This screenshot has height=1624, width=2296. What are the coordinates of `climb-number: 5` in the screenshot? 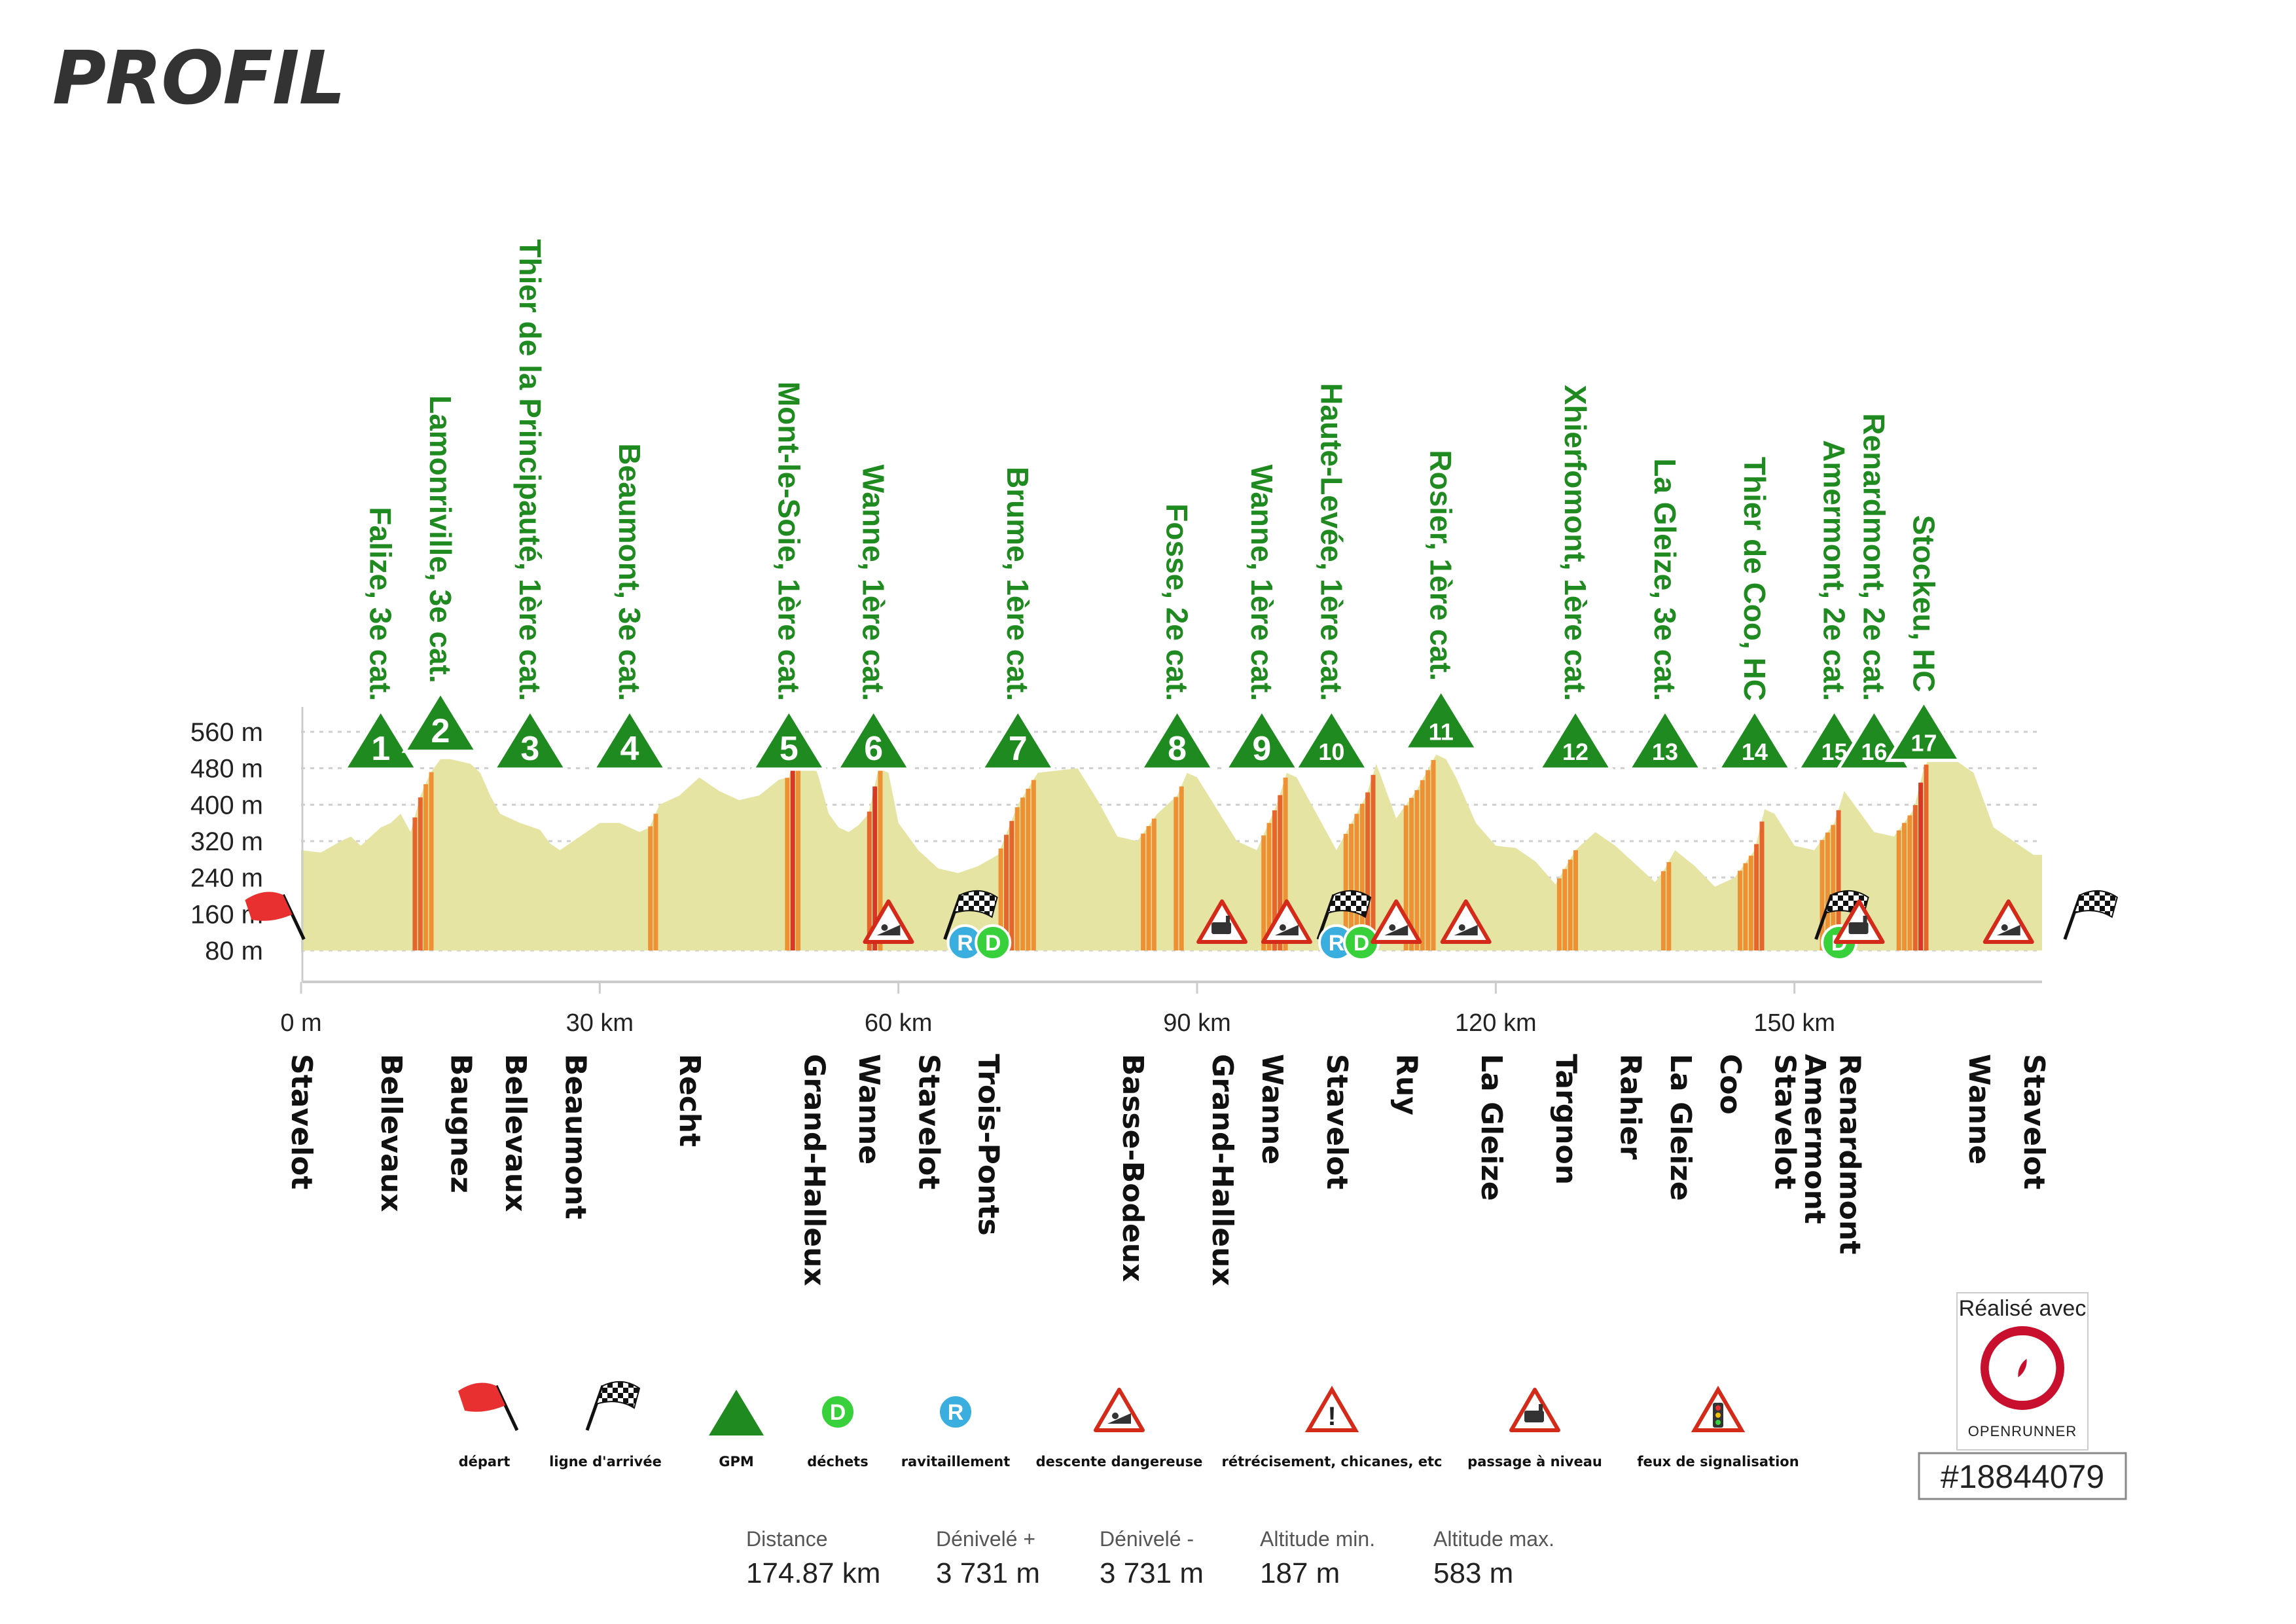 It's located at (789, 749).